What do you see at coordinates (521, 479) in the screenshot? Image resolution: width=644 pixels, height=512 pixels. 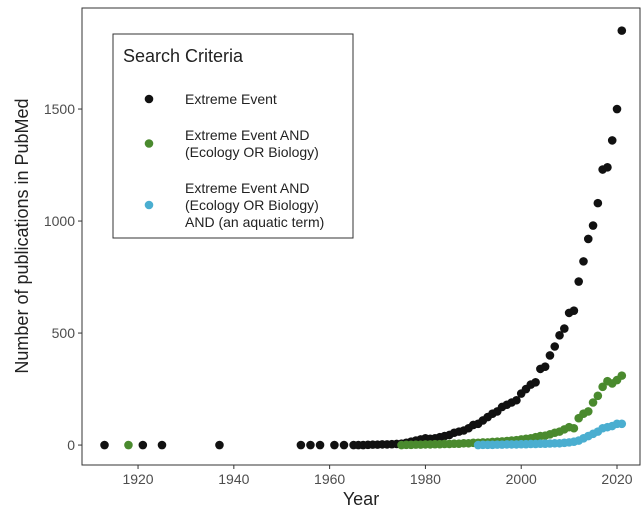 I see `x-tick-label: 2000` at bounding box center [521, 479].